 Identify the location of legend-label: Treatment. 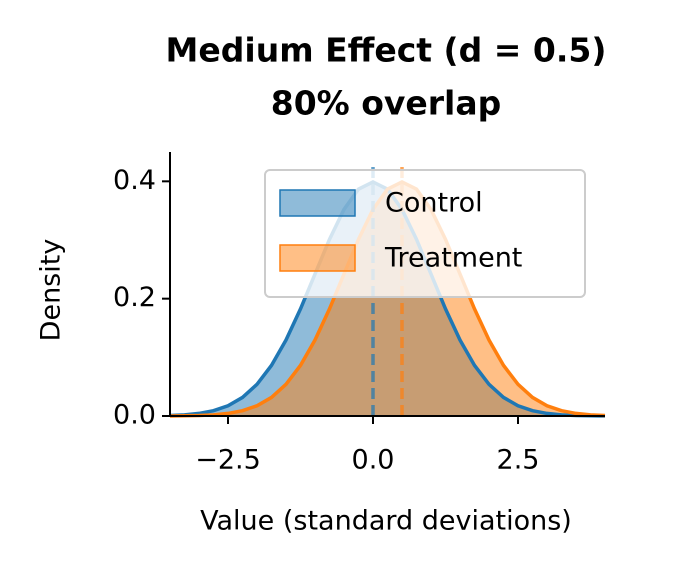
(453, 258).